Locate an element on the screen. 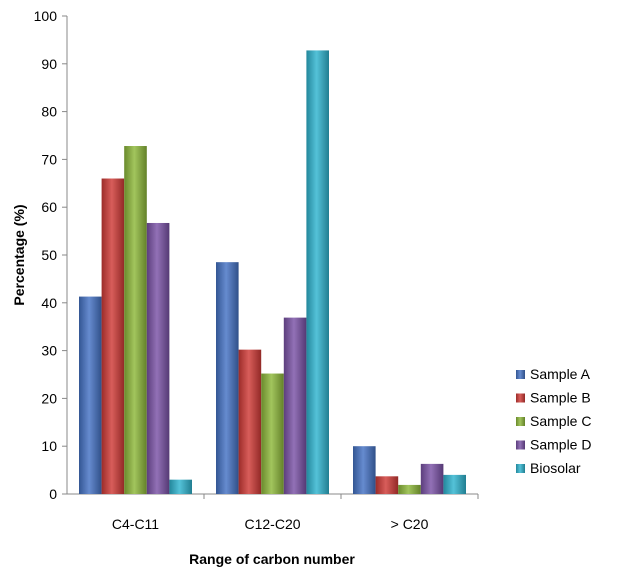  y-axis-title: Percentage (%) is located at coordinates (19, 254).